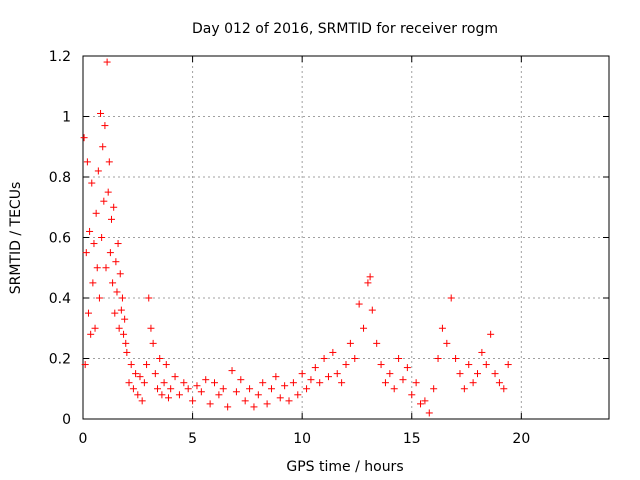 The image size is (640, 480). Describe the element at coordinates (83, 439) in the screenshot. I see `x-tick-label: 0` at that location.